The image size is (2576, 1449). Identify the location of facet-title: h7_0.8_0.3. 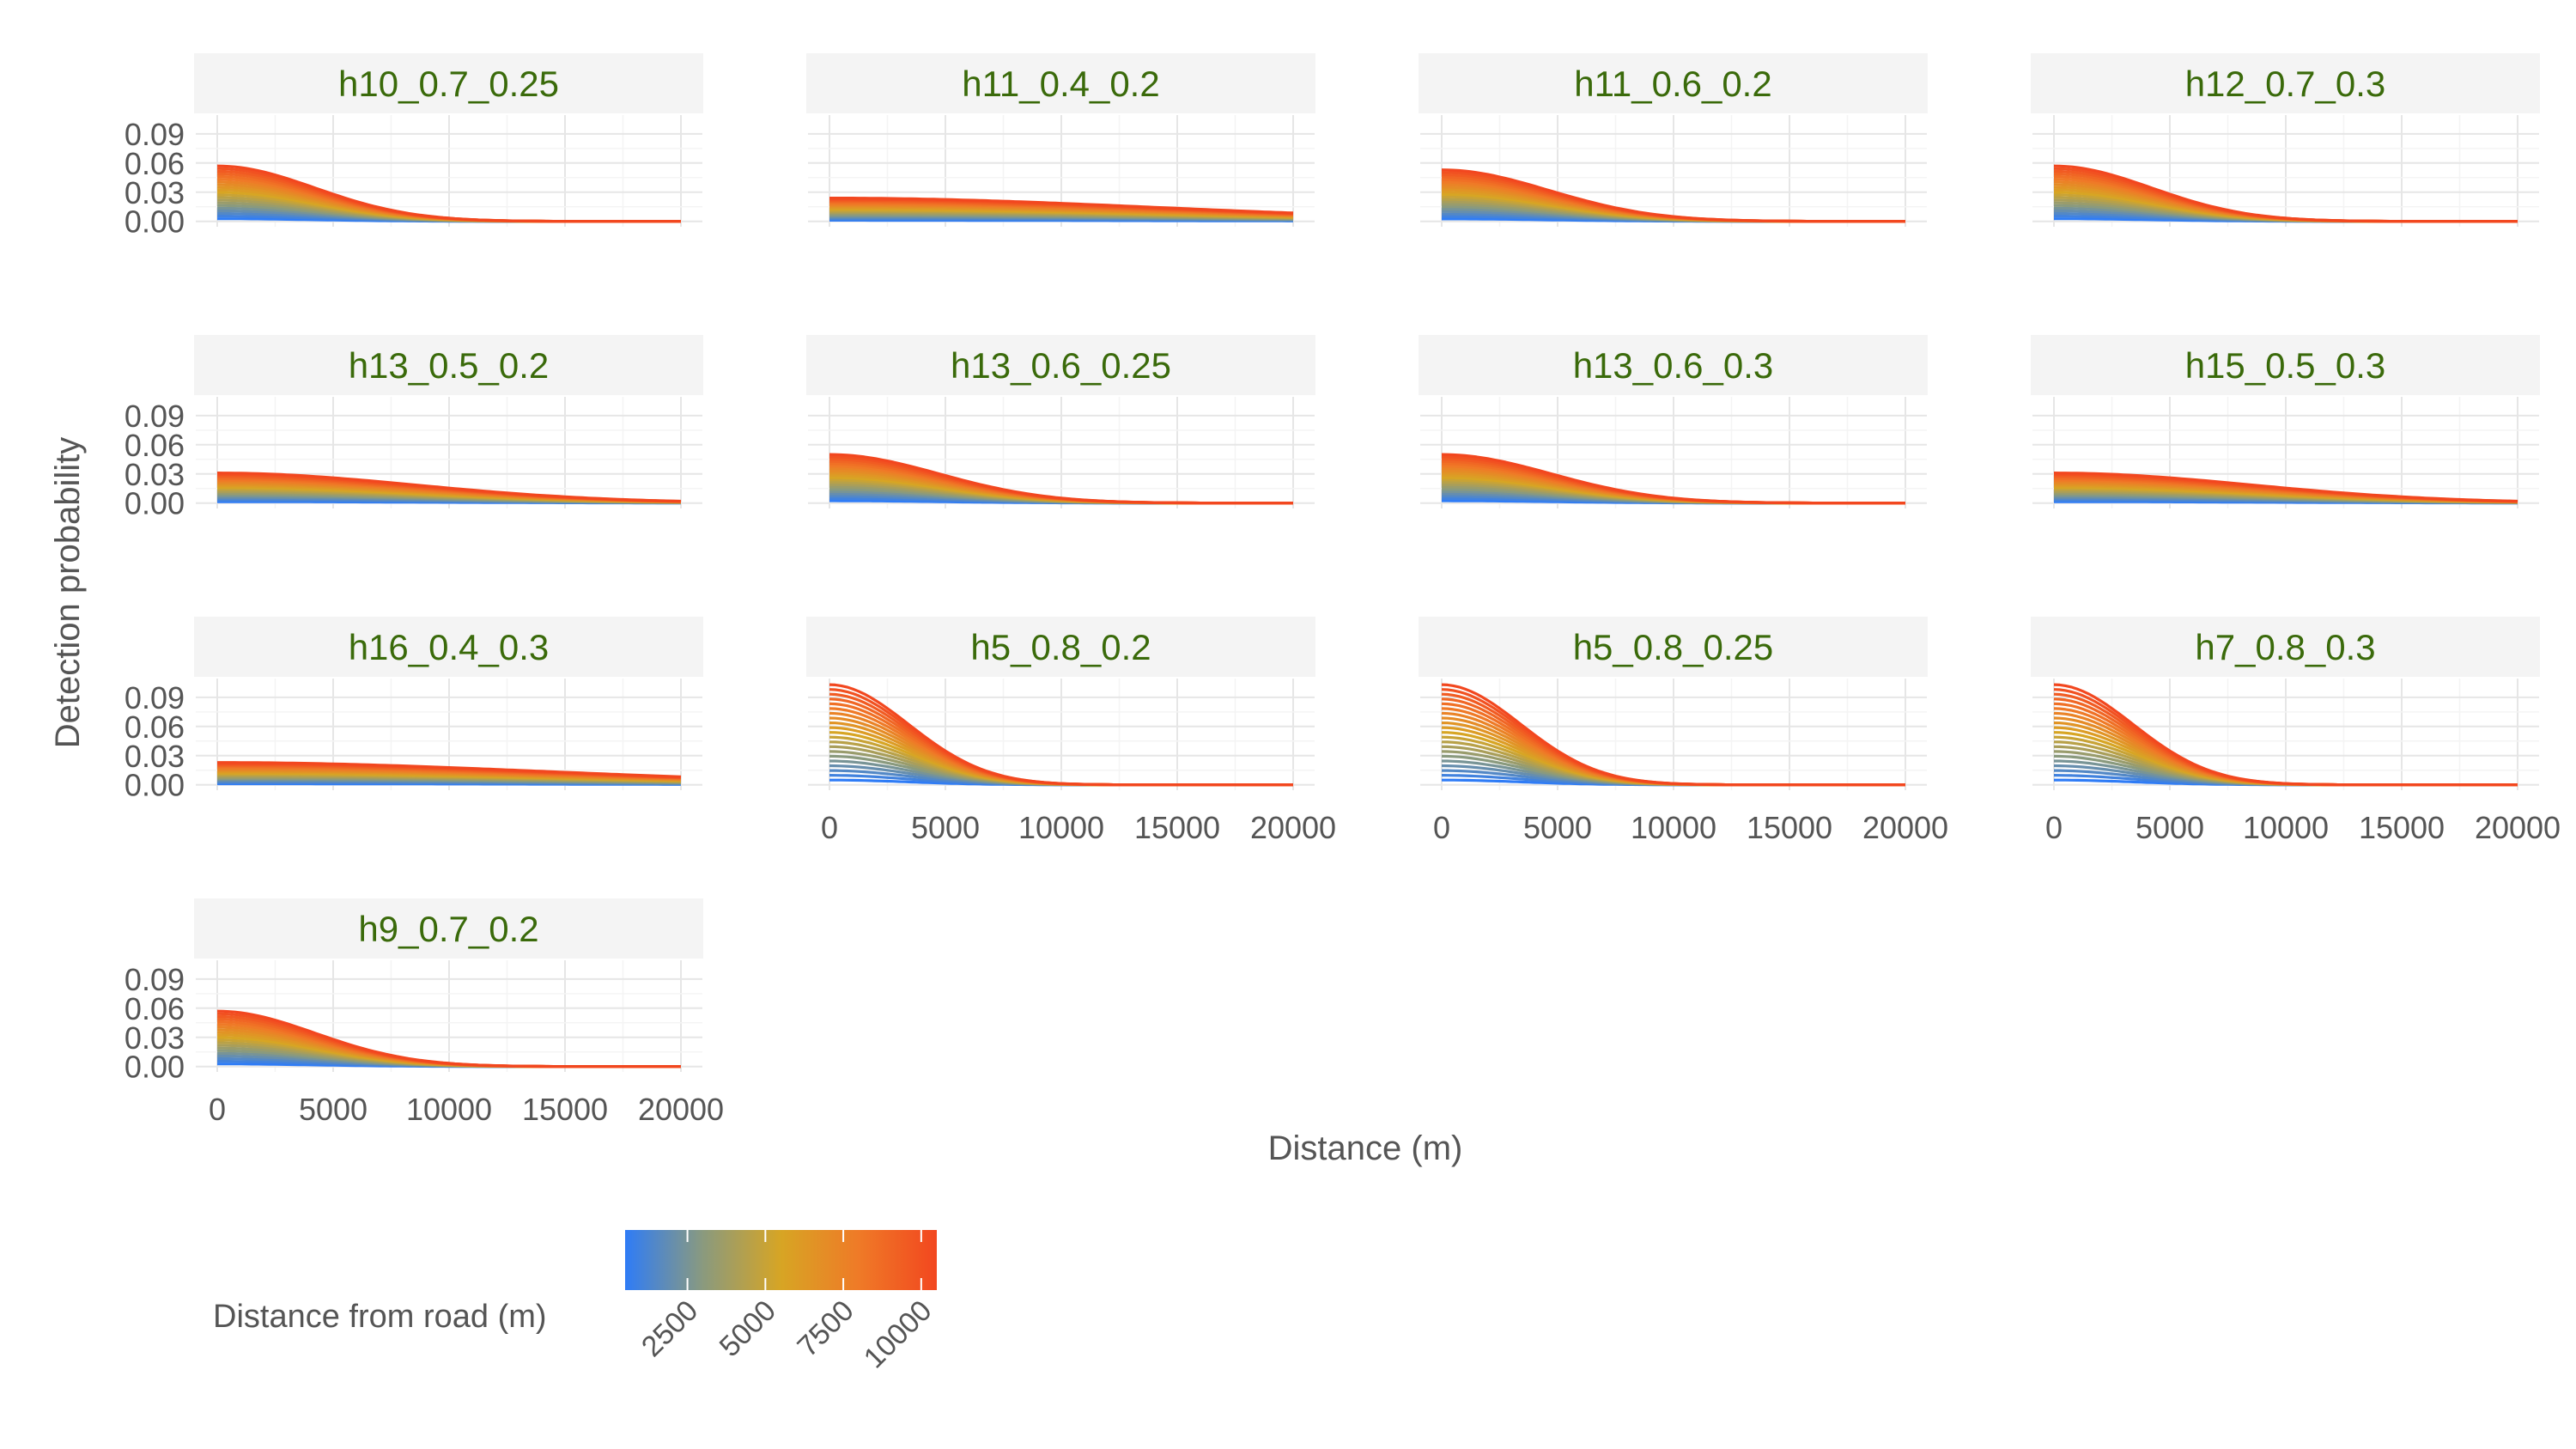
(2285, 647).